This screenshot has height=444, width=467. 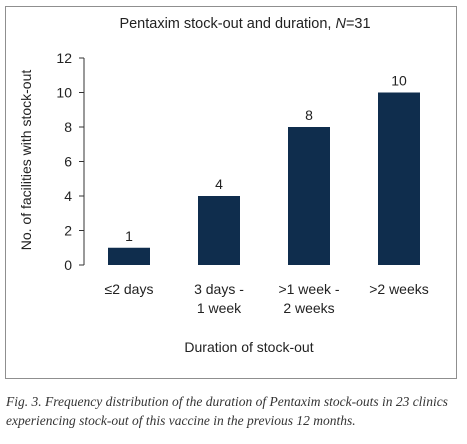 I want to click on x-tick-label-line: 3 days -, so click(x=219, y=289).